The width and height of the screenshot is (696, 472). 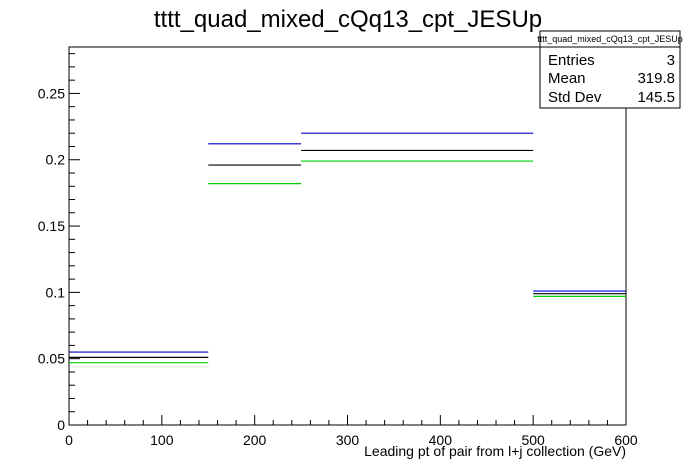 What do you see at coordinates (533, 440) in the screenshot?
I see `x-tick-label: 500` at bounding box center [533, 440].